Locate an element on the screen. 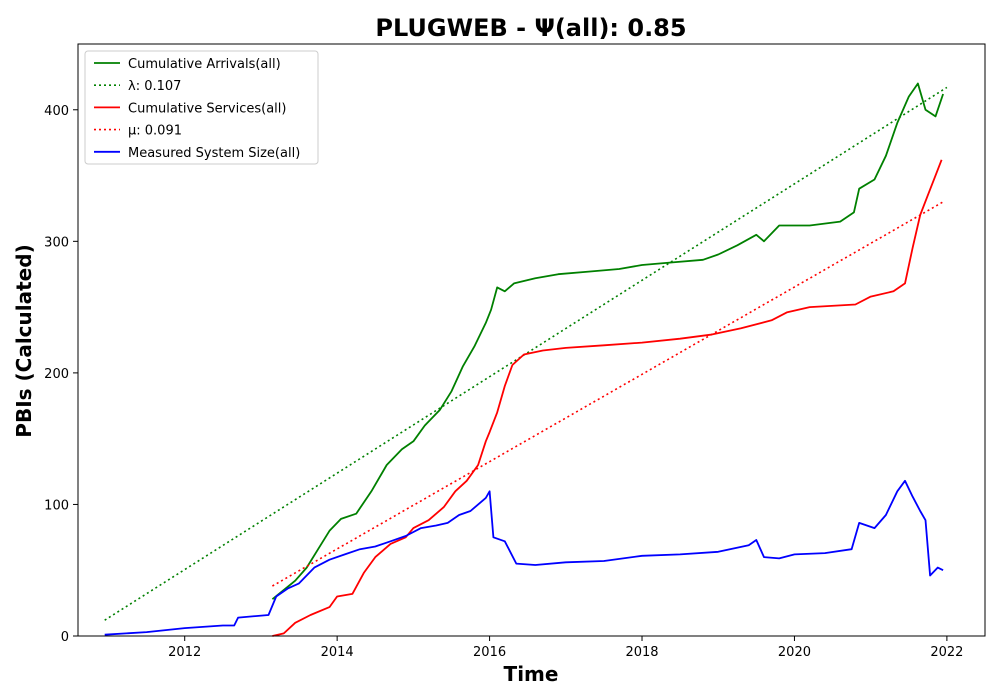 The image size is (1000, 700). x-tick-label: 2016 is located at coordinates (489, 652).